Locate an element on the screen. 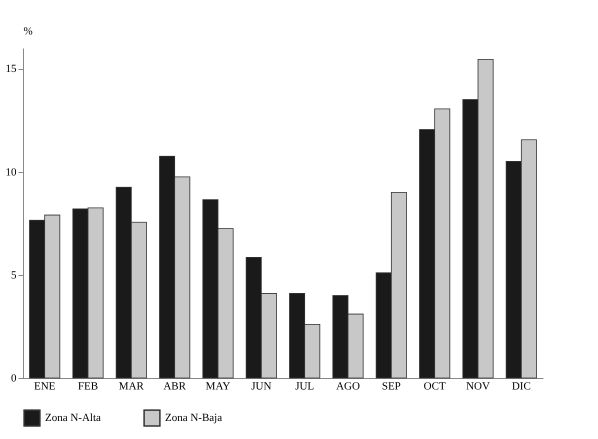  x-tick-label: MAR is located at coordinates (131, 386).